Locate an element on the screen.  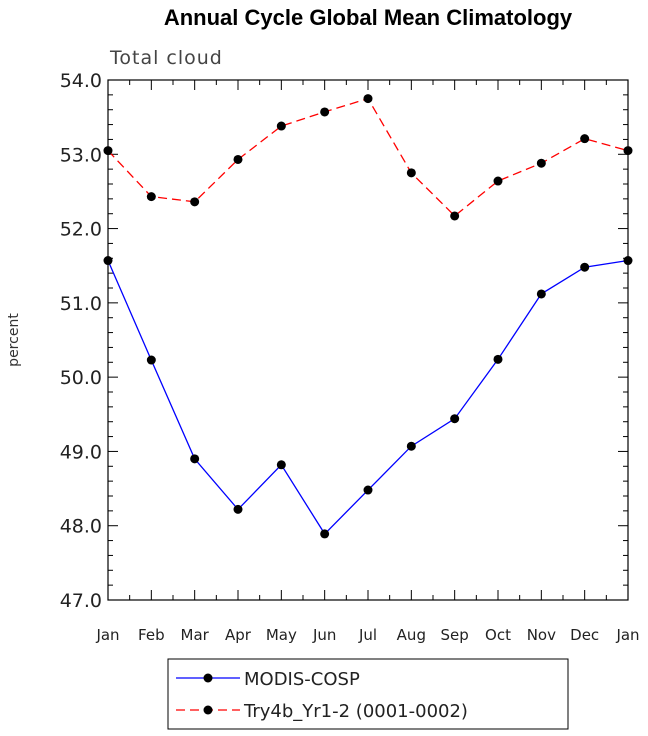
x-tick-label: Jun is located at coordinates (324, 635).